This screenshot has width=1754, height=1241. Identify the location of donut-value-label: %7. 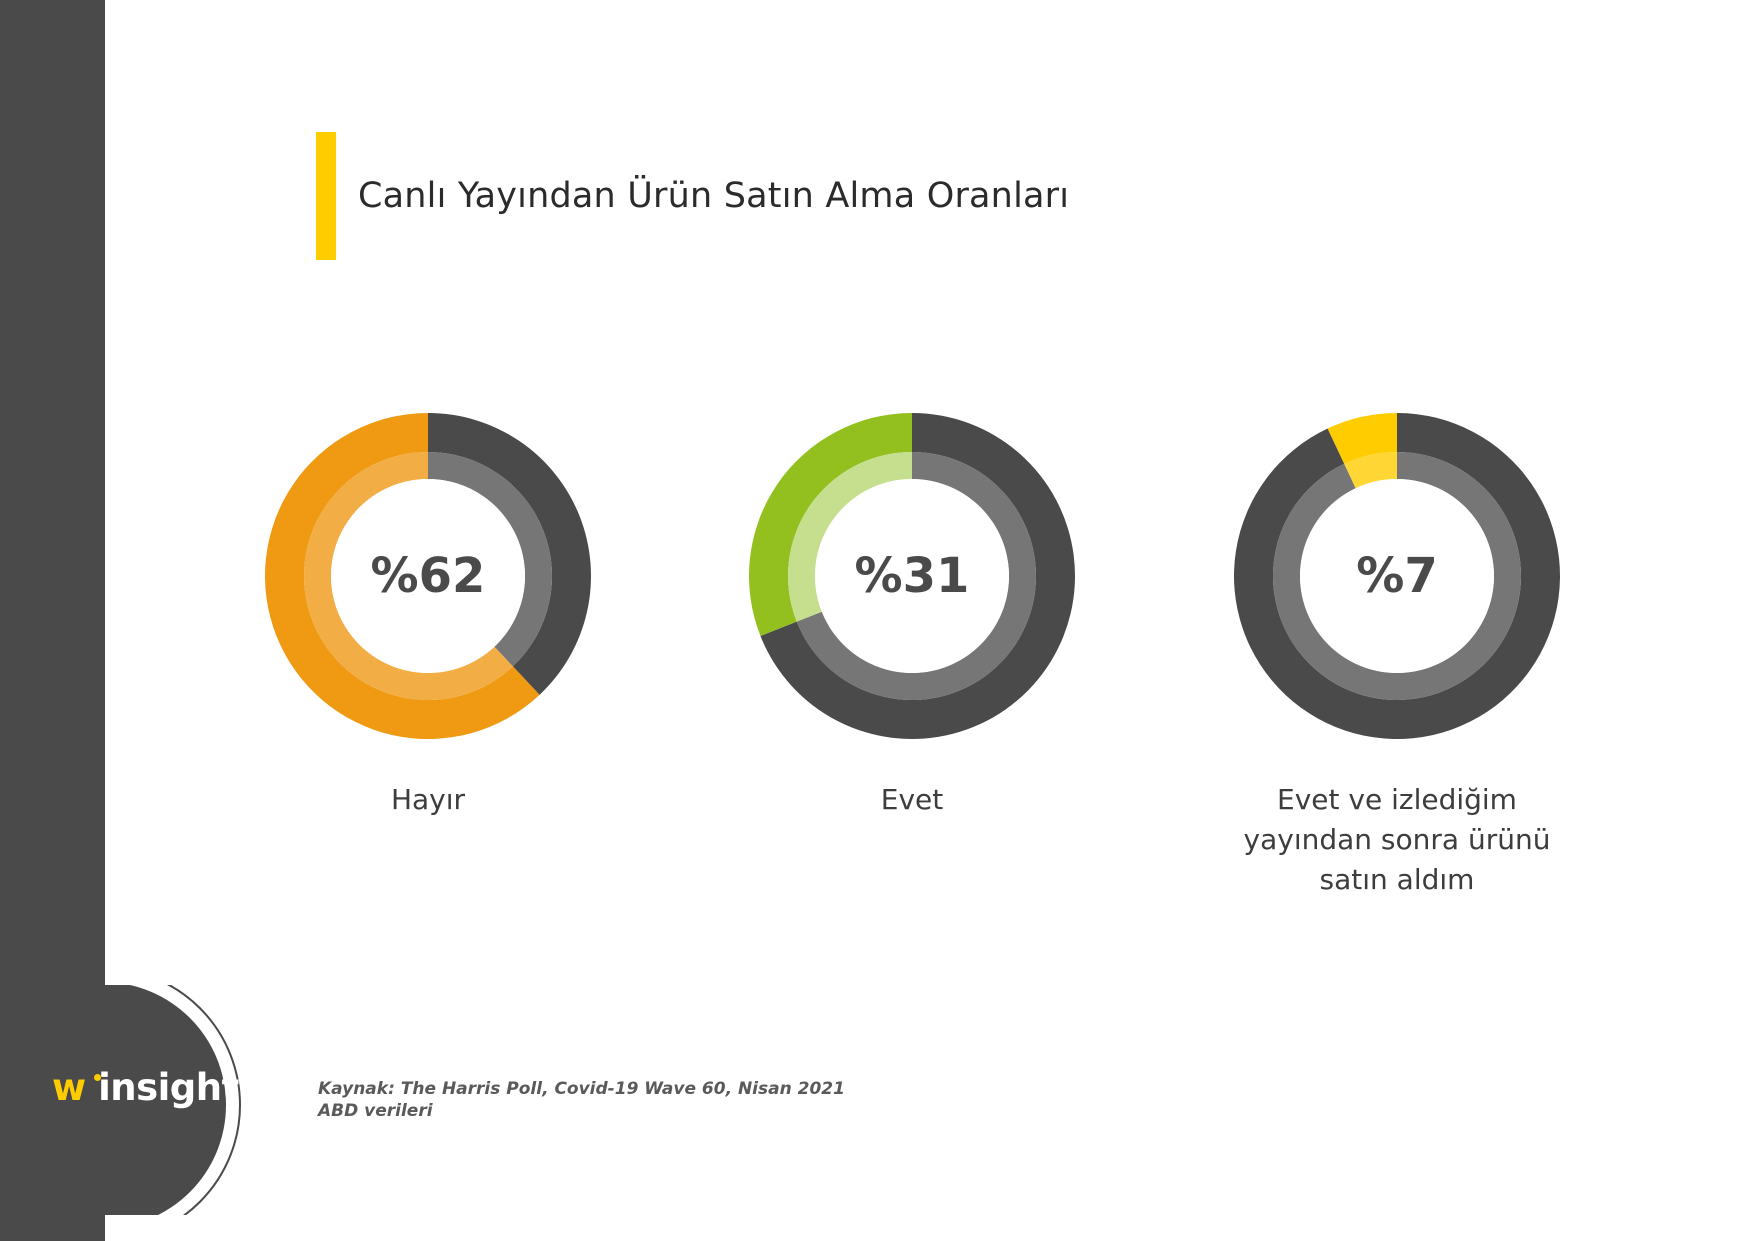
(1397, 576).